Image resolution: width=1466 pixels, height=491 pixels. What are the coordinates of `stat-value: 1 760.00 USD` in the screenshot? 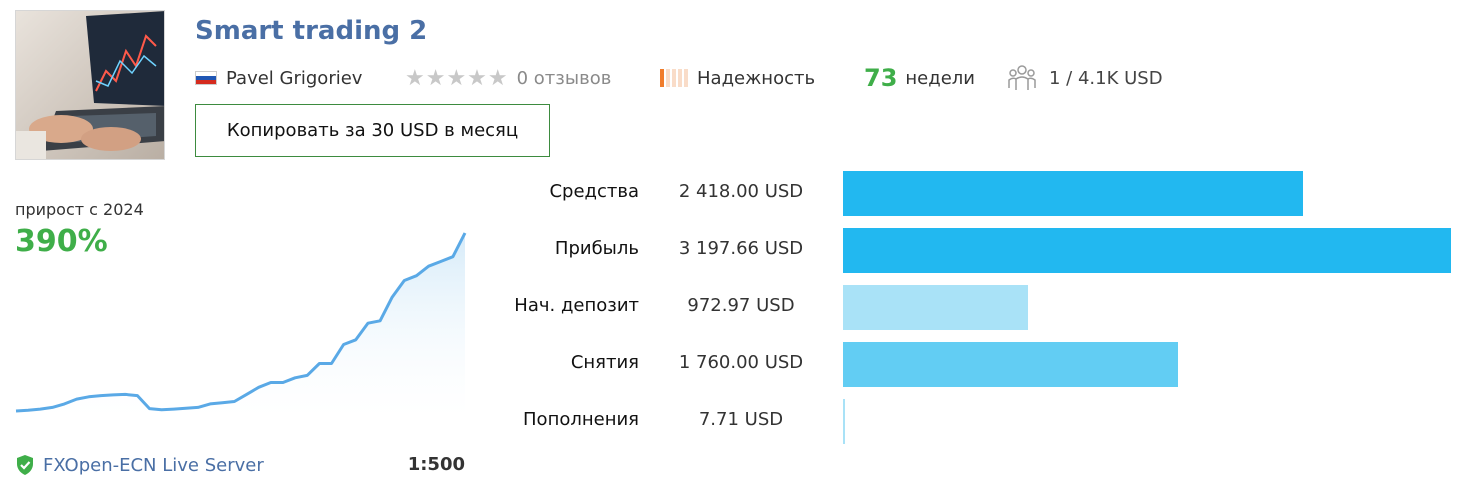 It's located at (741, 362).